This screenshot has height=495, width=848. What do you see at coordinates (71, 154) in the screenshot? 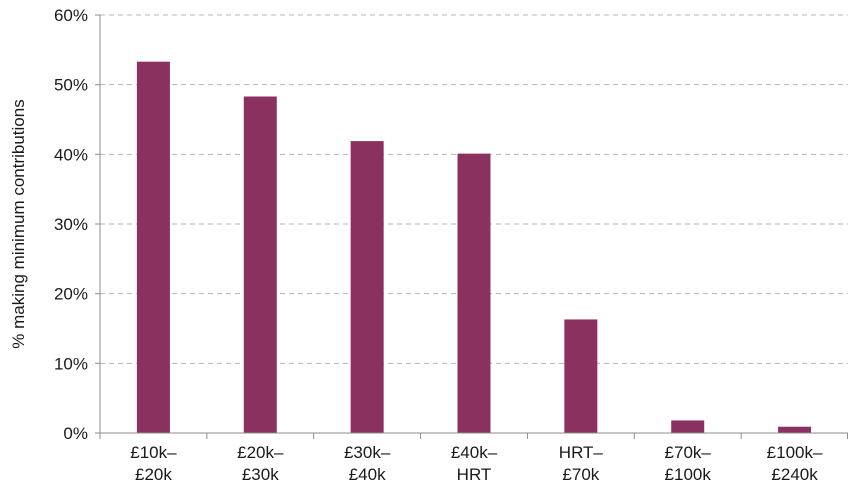
I see `y-tick-label-40: 40%` at bounding box center [71, 154].